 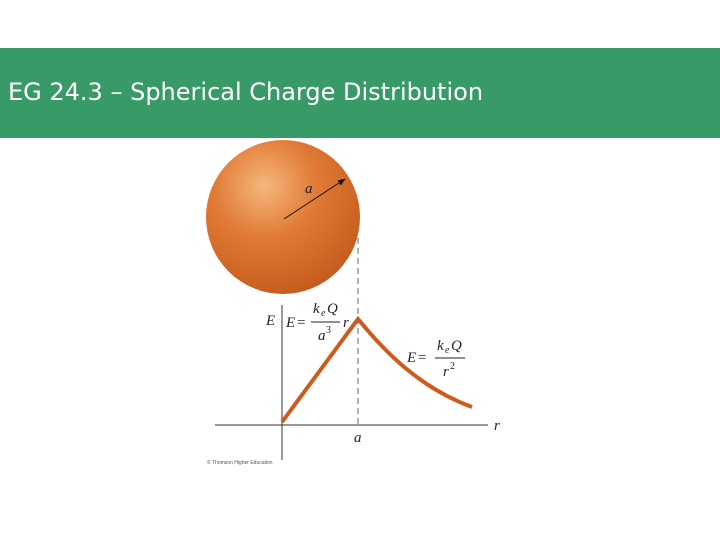 What do you see at coordinates (346, 323) in the screenshot?
I see `formula-factor: r` at bounding box center [346, 323].